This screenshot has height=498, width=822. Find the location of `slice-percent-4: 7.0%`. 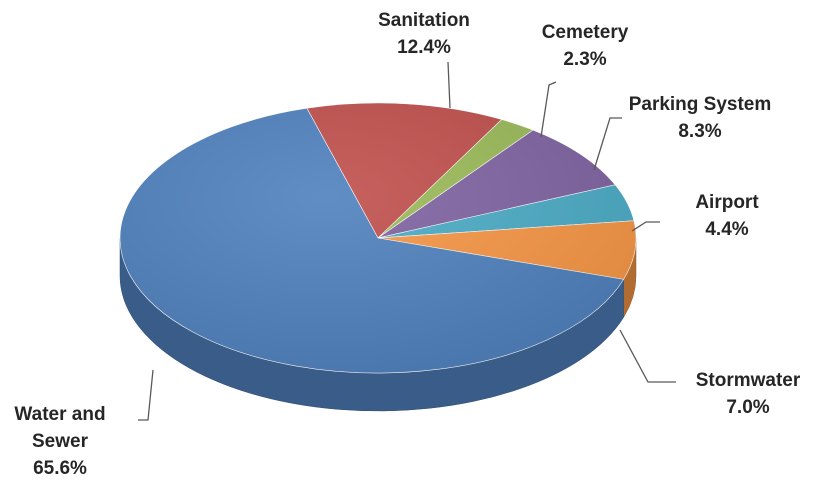

slice-percent-4: 7.0% is located at coordinates (747, 407).